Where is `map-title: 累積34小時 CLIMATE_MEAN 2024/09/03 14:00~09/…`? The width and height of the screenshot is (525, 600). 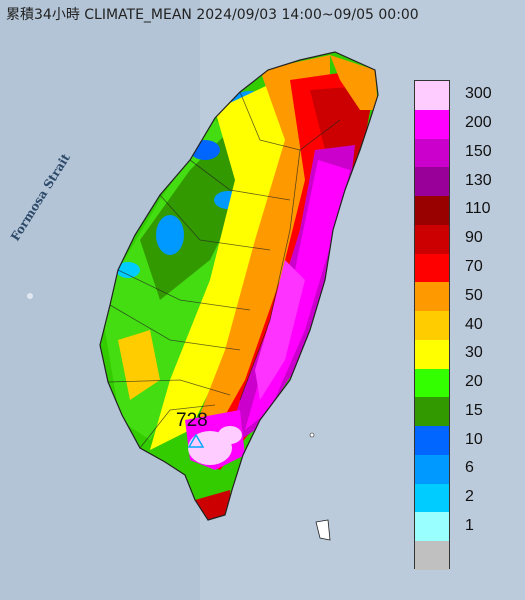 map-title: 累積34小時 CLIMATE_MEAN 2024/09/03 14:00~09/… is located at coordinates (212, 15).